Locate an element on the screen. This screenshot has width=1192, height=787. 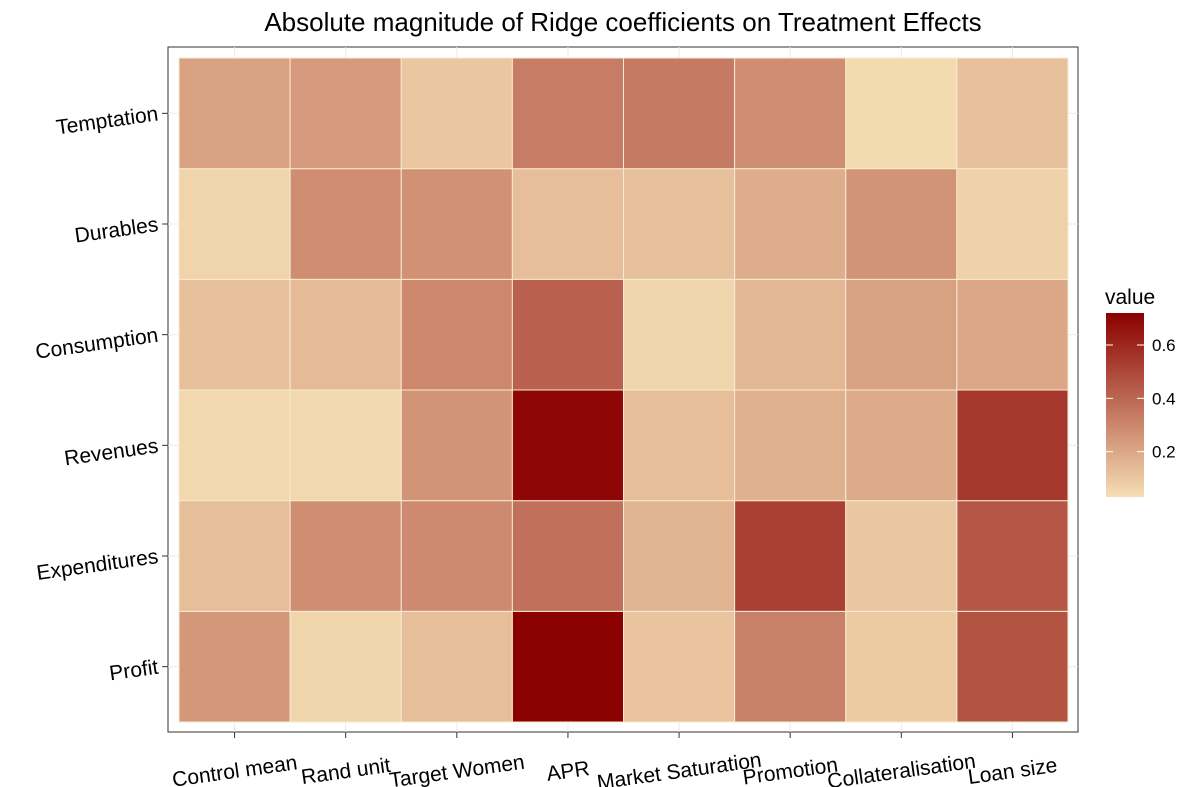
y-tick-label: Expenditures is located at coordinates (97, 565).